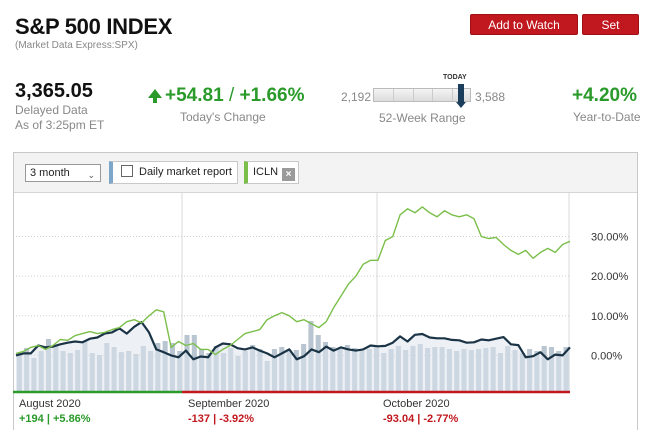 This screenshot has height=430, width=650. I want to click on compare-symbol-label: ICLN, so click(266, 172).